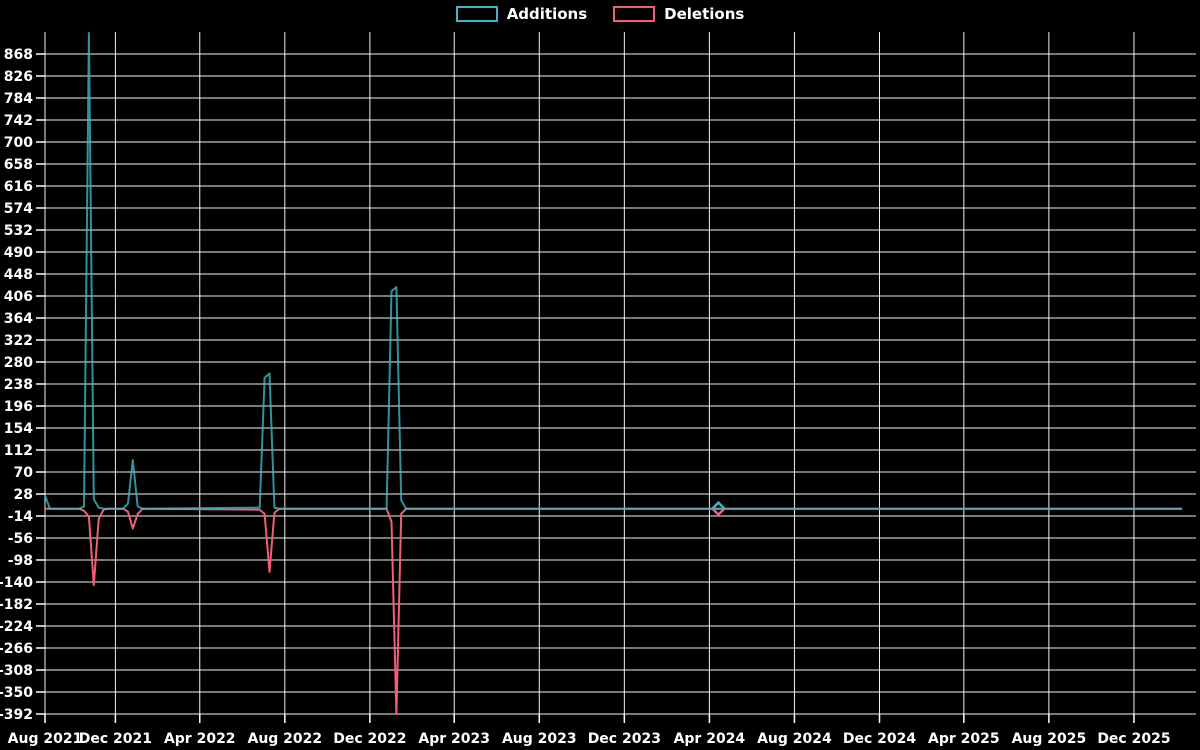  Describe the element at coordinates (880, 739) in the screenshot. I see `x-tick-label: Dec 2024` at that location.